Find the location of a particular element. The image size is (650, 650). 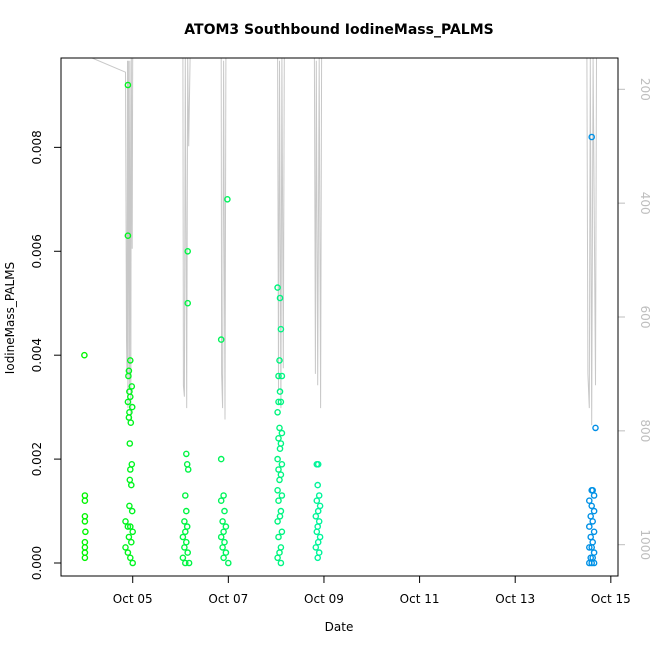

y-tick-label: 0.004 is located at coordinates (37, 355).